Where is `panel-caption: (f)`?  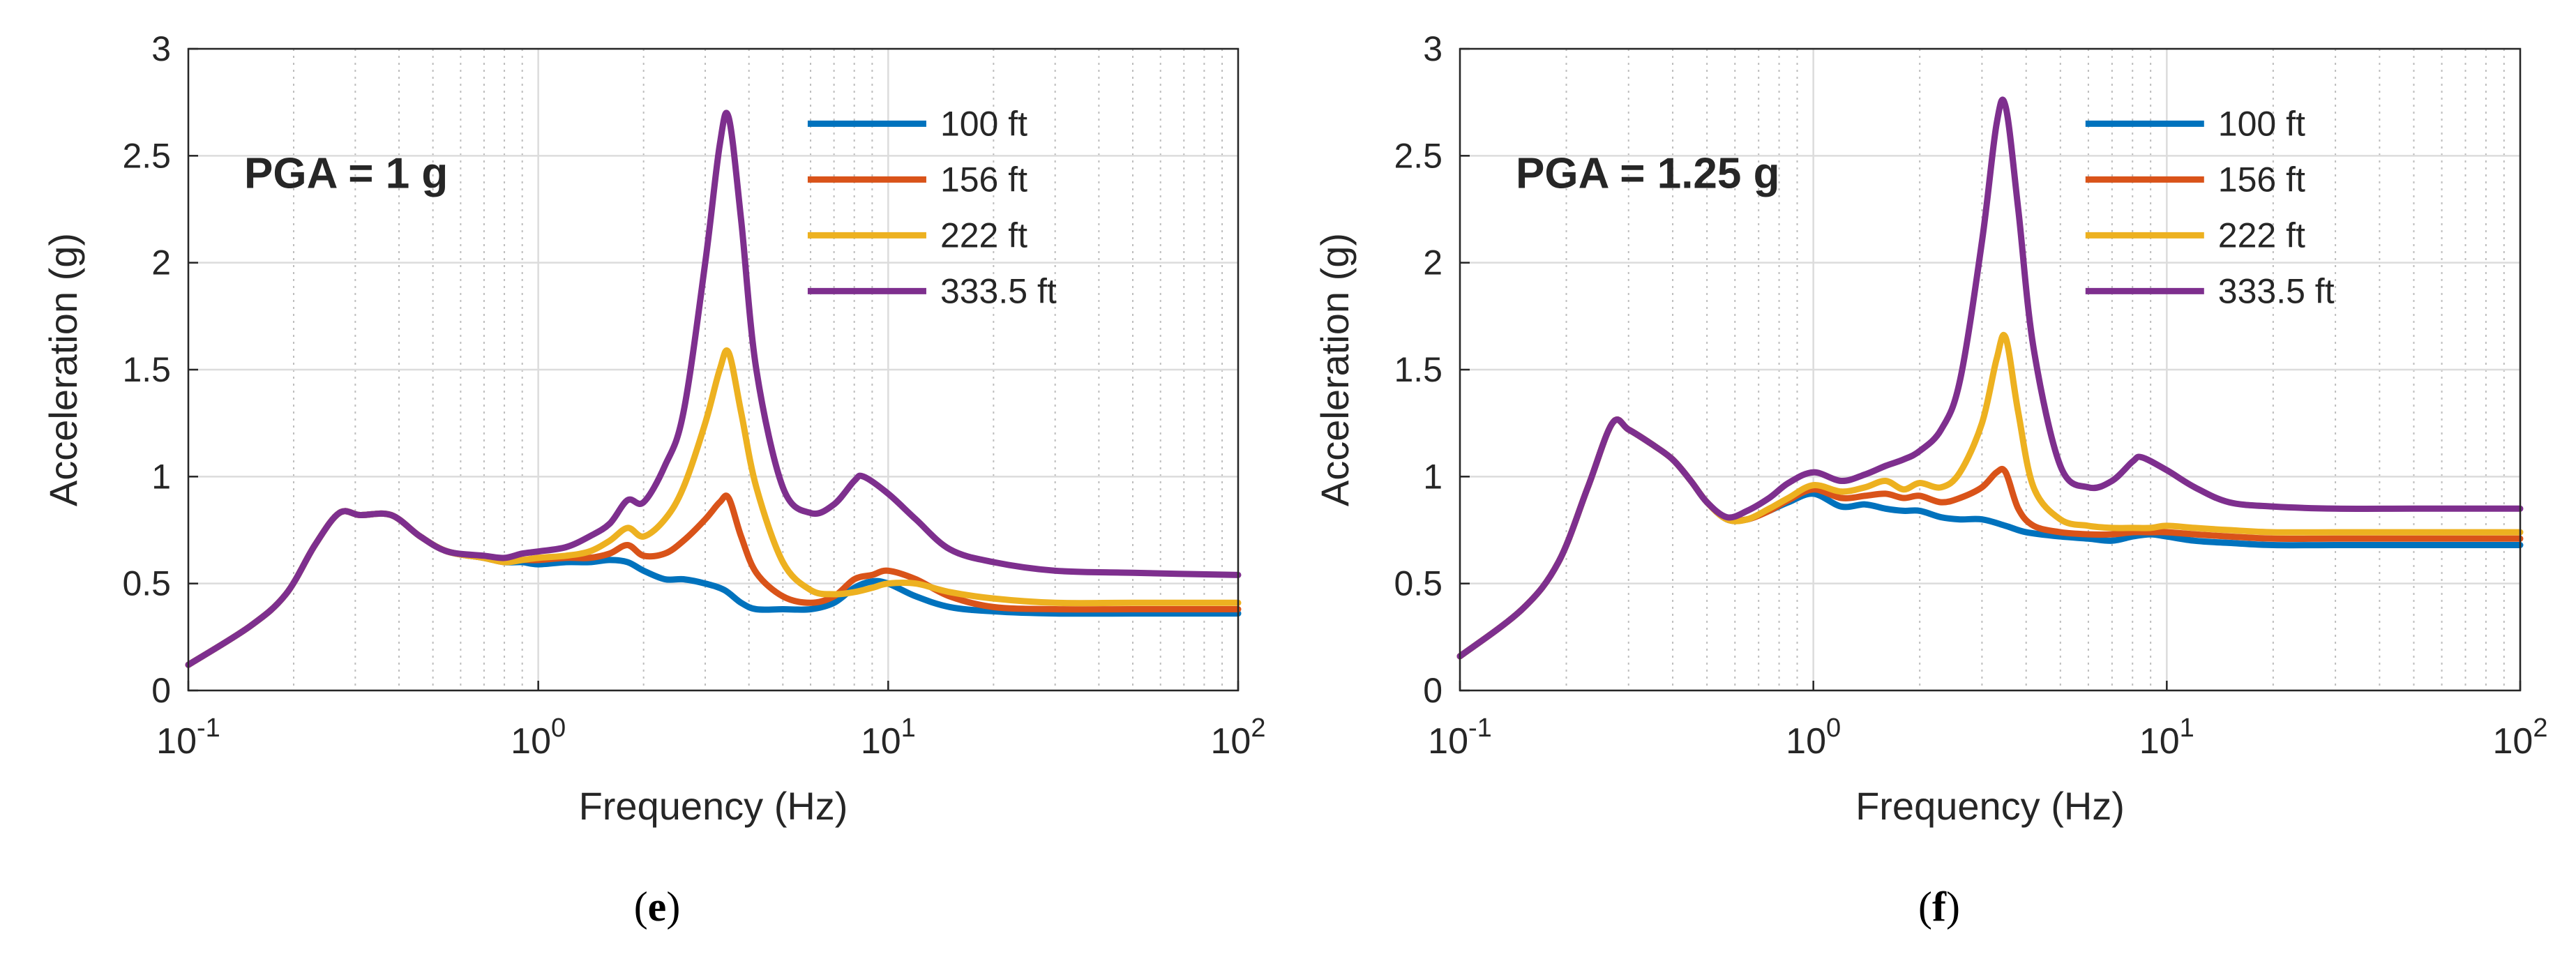 panel-caption: (f) is located at coordinates (1939, 907).